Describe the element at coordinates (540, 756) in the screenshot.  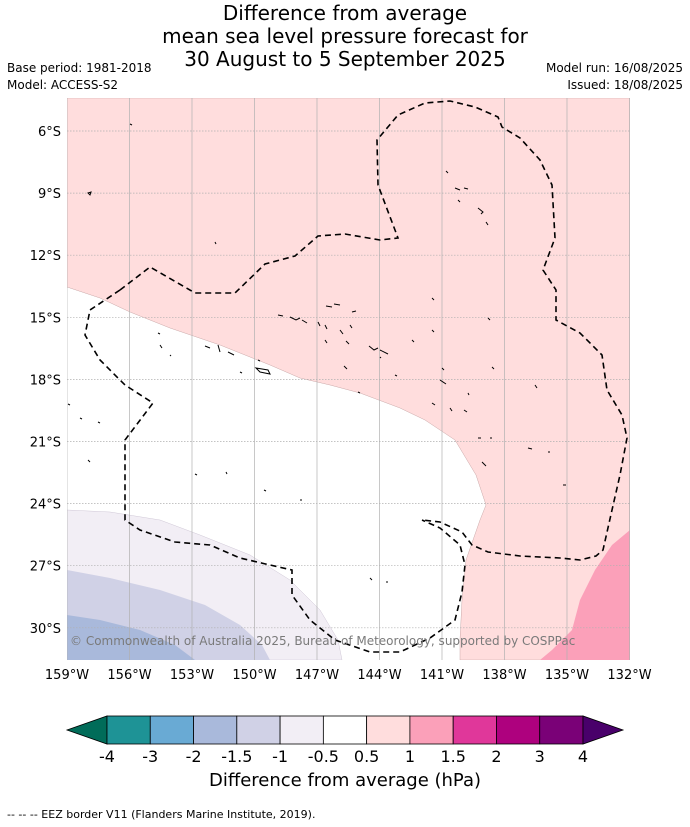
I see `colorbar-tick-label: 3` at that location.